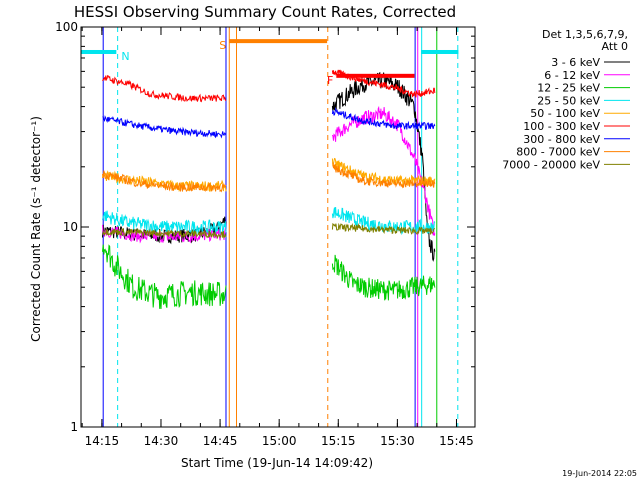  I want to click on legend-header-line-2: Att 0, so click(615, 46).